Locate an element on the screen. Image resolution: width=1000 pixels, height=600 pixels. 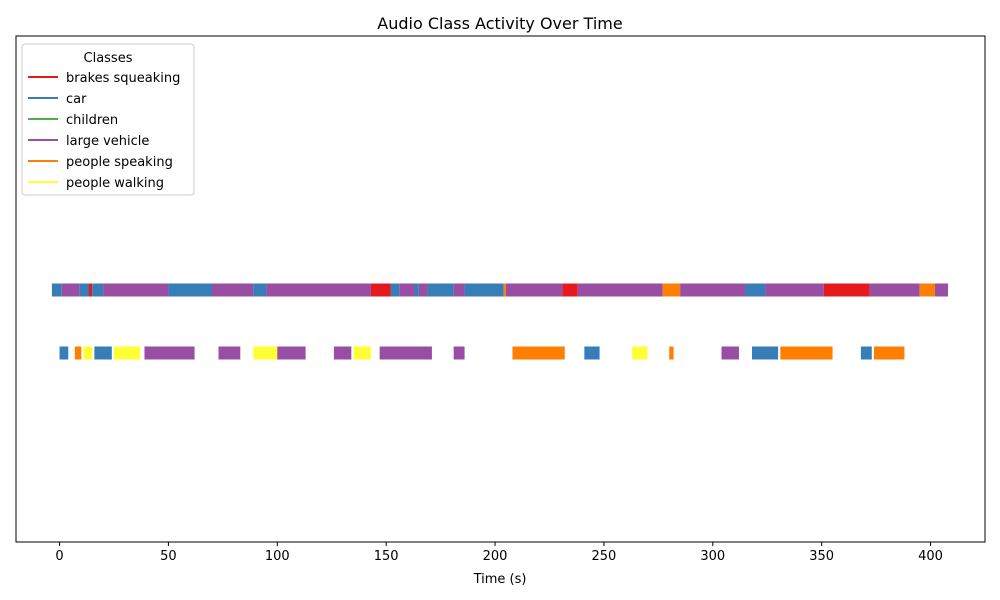
x-tick-label-3: 150 is located at coordinates (386, 556).